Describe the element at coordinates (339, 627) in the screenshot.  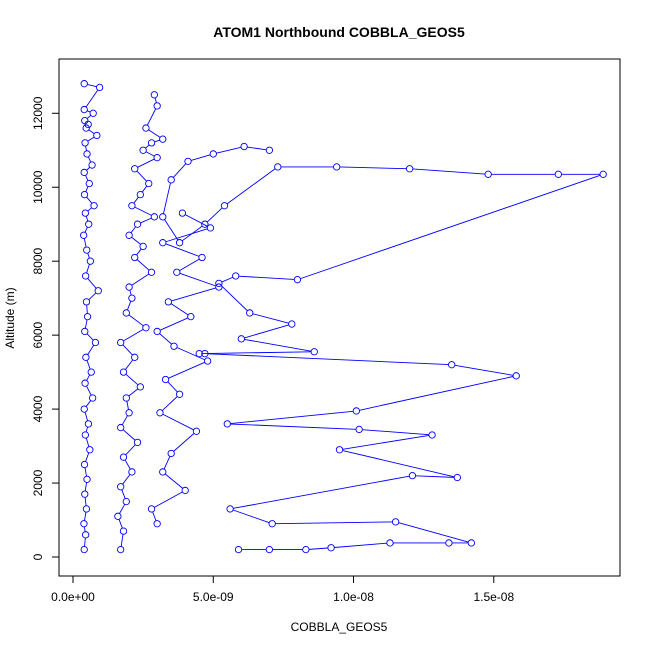
I see `x-axis-label: COBBLA_GEOS5` at that location.